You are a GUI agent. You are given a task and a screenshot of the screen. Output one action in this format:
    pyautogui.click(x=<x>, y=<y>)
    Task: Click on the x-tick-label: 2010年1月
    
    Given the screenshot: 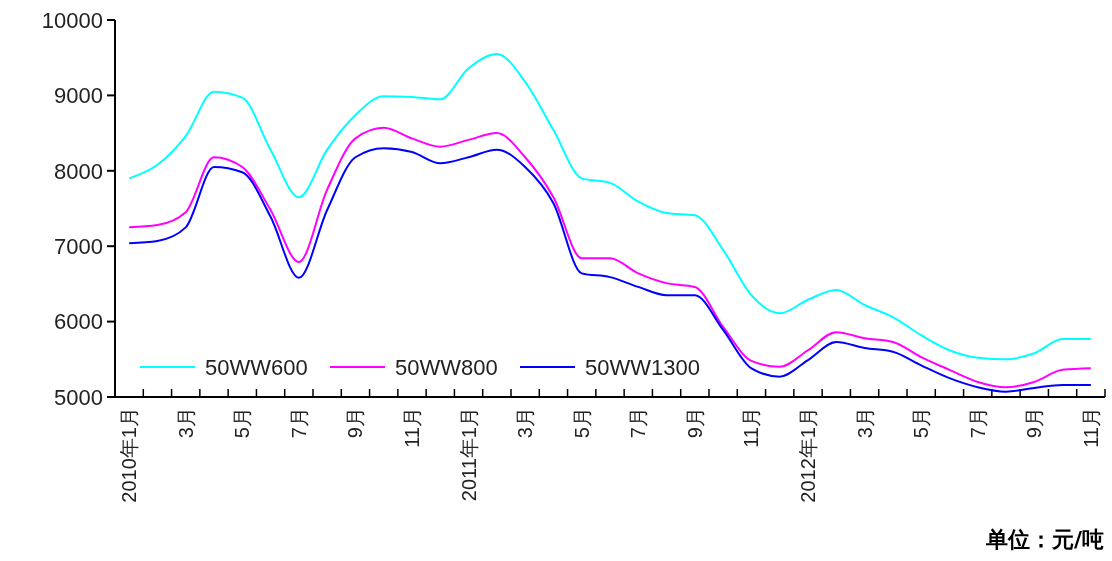 What is the action you would take?
    pyautogui.click(x=129, y=455)
    